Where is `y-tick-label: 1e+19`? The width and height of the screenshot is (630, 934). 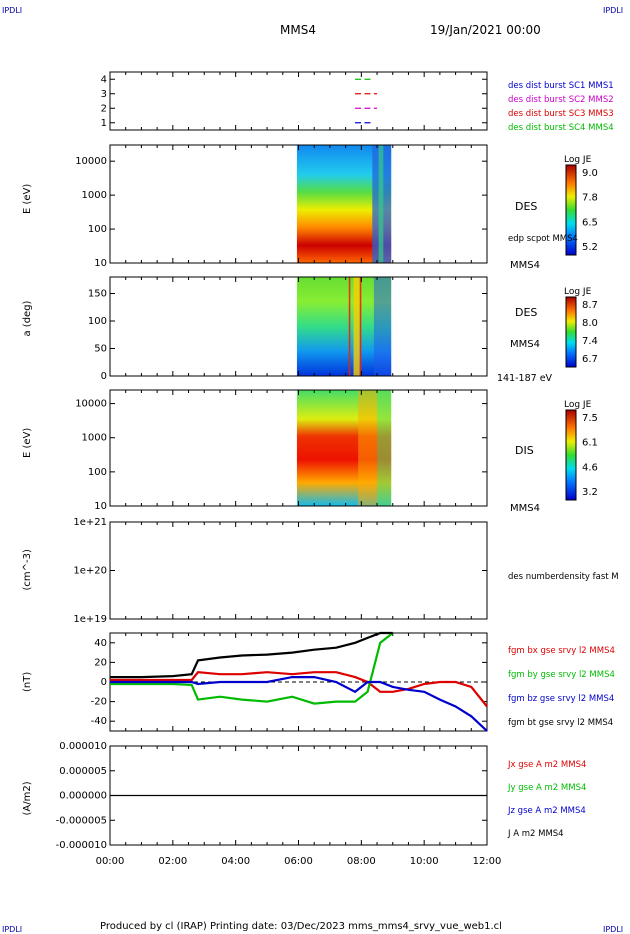
y-tick-label: 1e+19 is located at coordinates (90, 619).